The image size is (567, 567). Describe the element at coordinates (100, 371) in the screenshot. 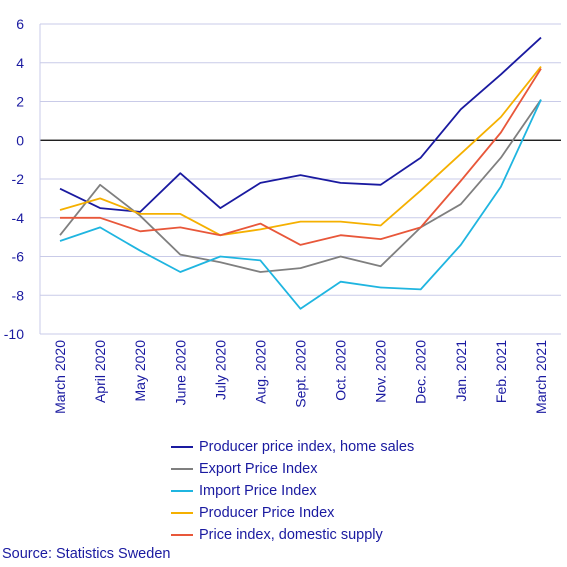

I see `x-tick-label: April 2020` at that location.